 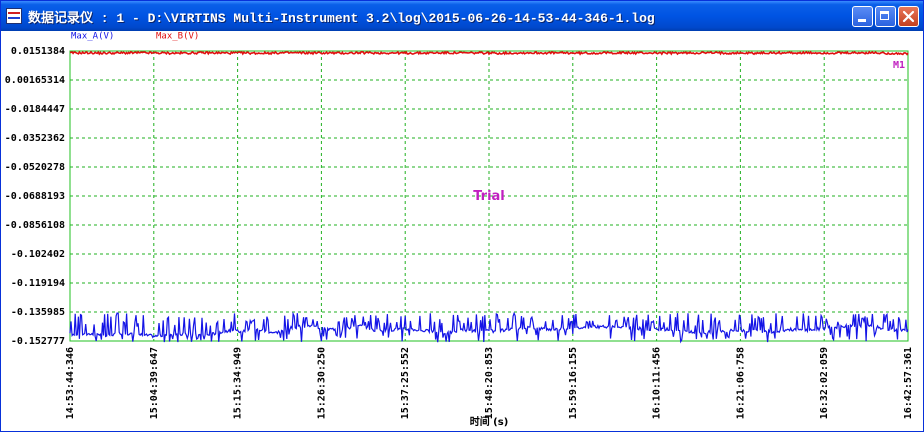 I want to click on x-tick-label: 16:10:11:456, so click(x=657, y=383).